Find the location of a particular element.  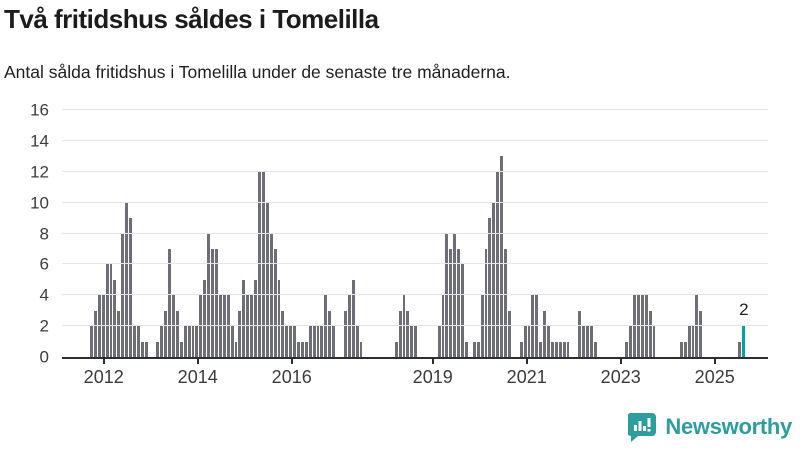

gridline-y12 is located at coordinates (415, 171).